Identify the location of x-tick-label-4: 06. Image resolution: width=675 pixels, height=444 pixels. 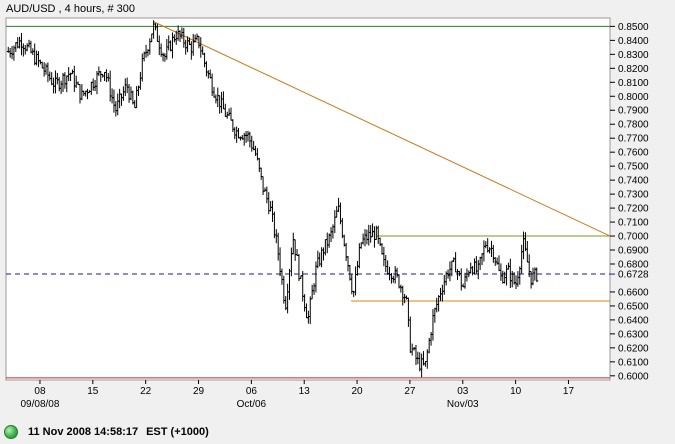
(252, 391).